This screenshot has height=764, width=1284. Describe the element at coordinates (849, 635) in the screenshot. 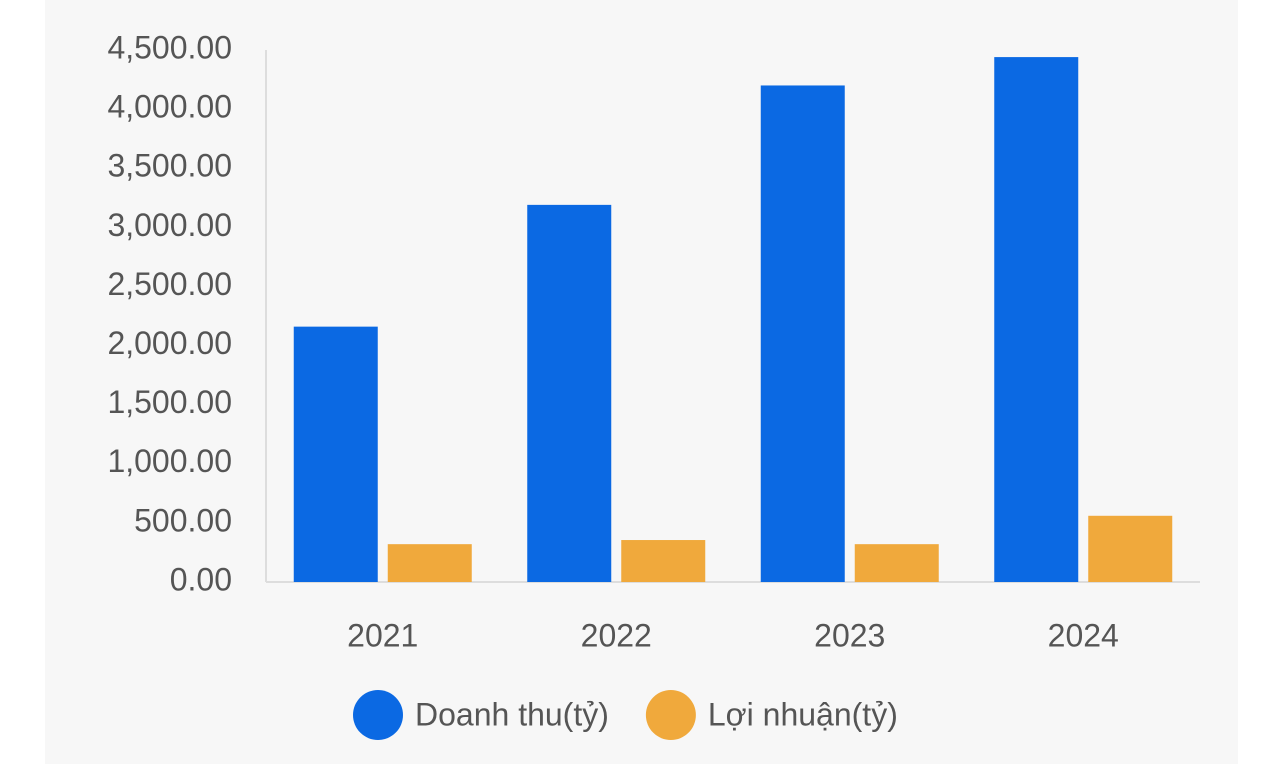

I see `x-tick-label: 2023` at that location.